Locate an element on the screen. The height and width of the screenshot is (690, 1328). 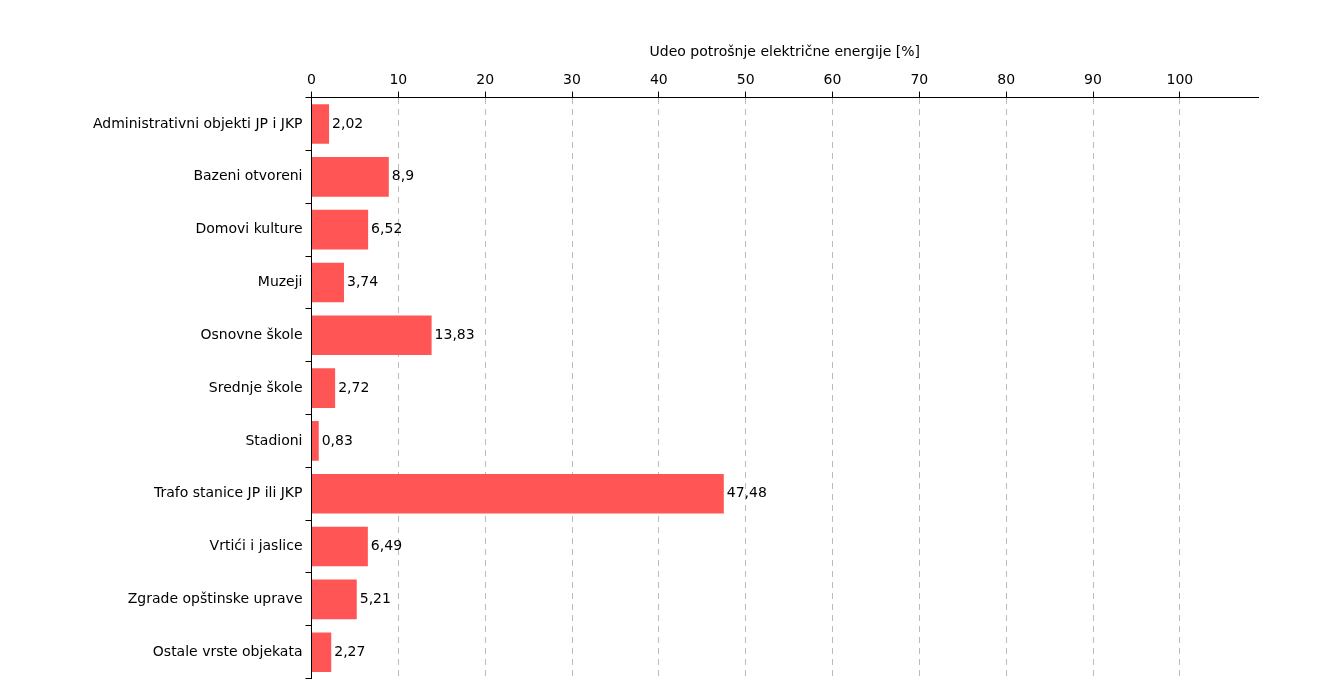
x-tick-label: 60 is located at coordinates (832, 78).